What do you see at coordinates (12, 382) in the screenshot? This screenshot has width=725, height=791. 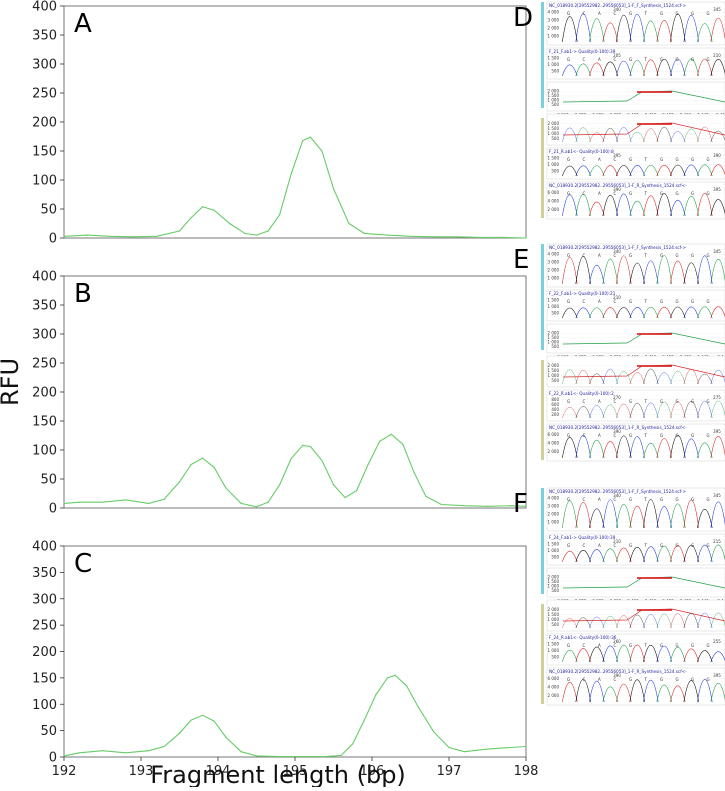 I see `y-axis-title: RFU` at bounding box center [12, 382].